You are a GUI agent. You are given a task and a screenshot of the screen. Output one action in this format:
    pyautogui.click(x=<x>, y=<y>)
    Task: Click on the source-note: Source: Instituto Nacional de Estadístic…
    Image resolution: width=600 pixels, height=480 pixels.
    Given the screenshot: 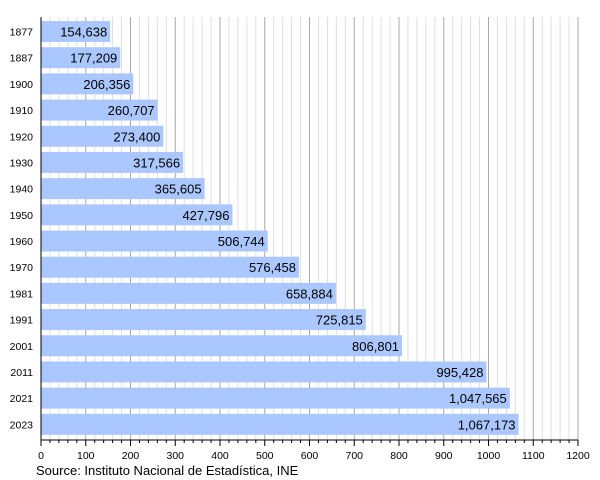 What is the action you would take?
    pyautogui.click(x=167, y=470)
    